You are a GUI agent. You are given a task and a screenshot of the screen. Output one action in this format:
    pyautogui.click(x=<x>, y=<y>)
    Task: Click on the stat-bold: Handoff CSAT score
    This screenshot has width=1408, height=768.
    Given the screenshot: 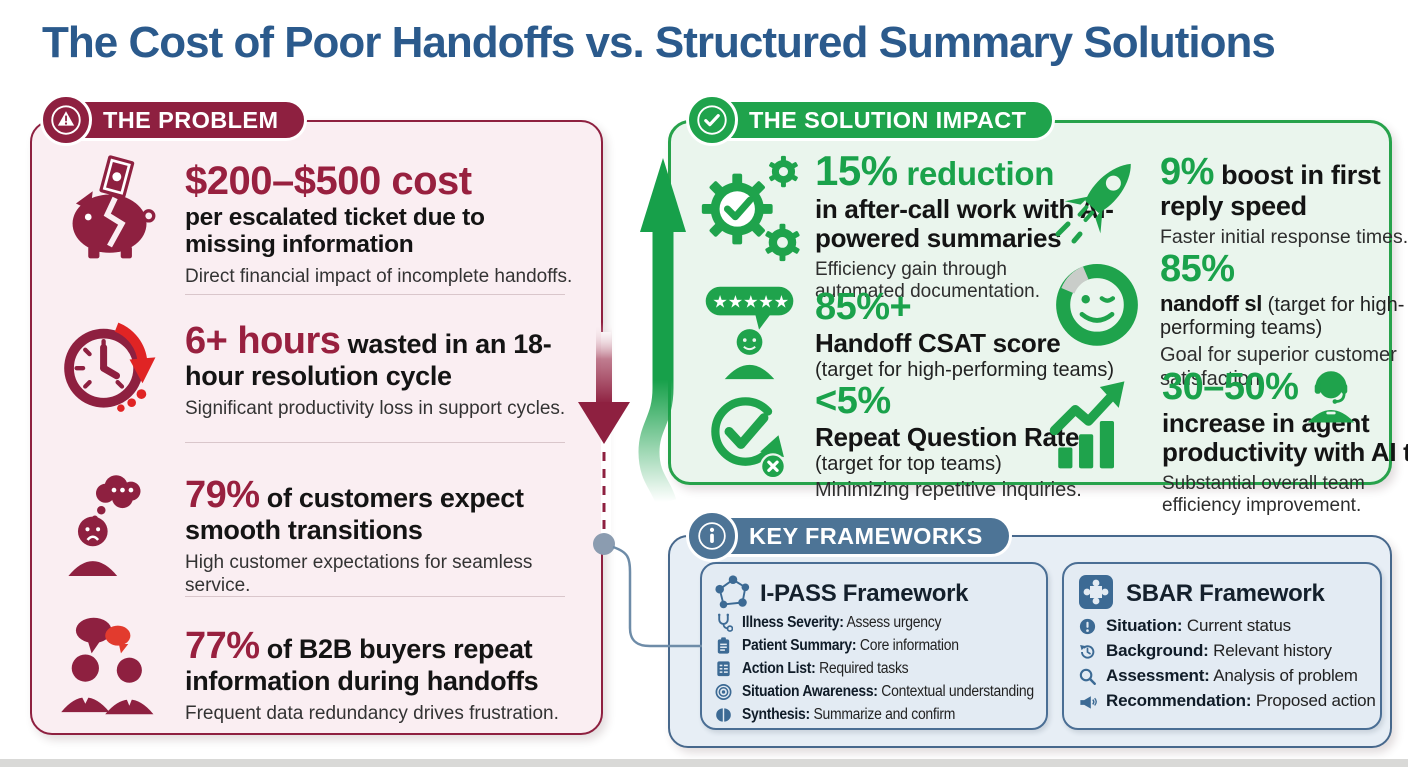 What is the action you would take?
    pyautogui.click(x=938, y=342)
    